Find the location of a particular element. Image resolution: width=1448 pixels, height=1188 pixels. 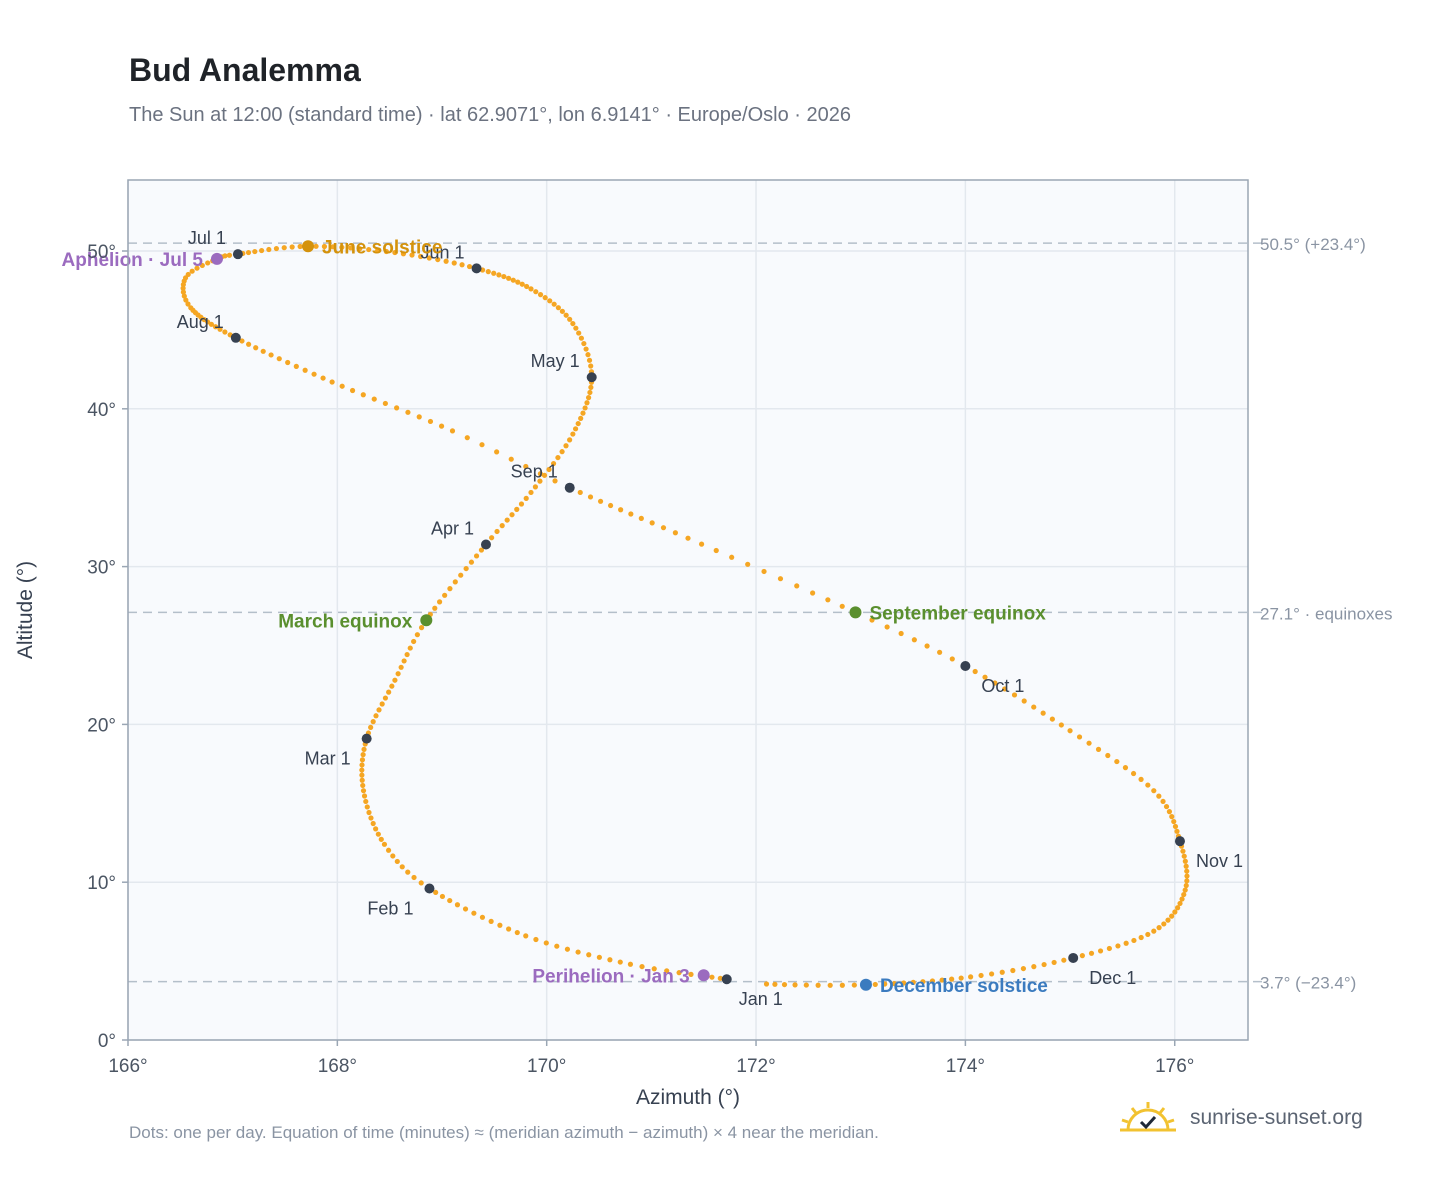

y-tick-label: 50° is located at coordinates (101, 252).